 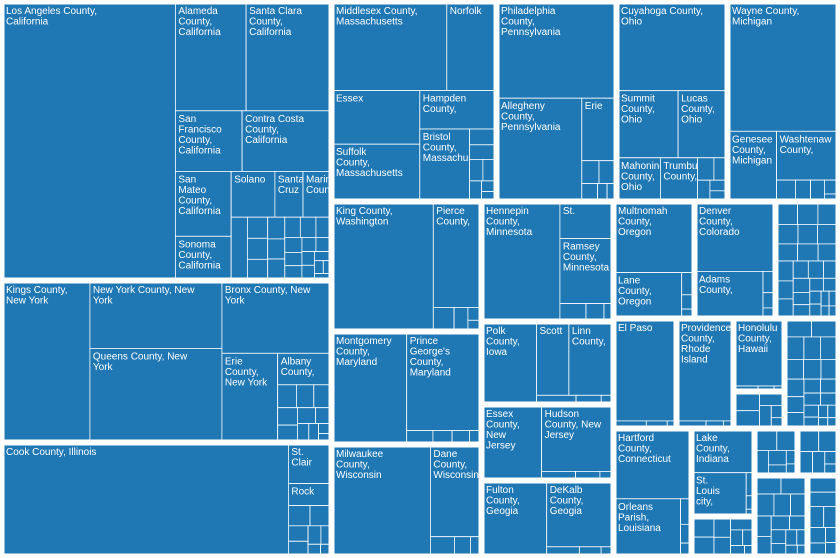 I want to click on tile-label-5-0: Cuyahoga County, Ohio, so click(x=662, y=17).